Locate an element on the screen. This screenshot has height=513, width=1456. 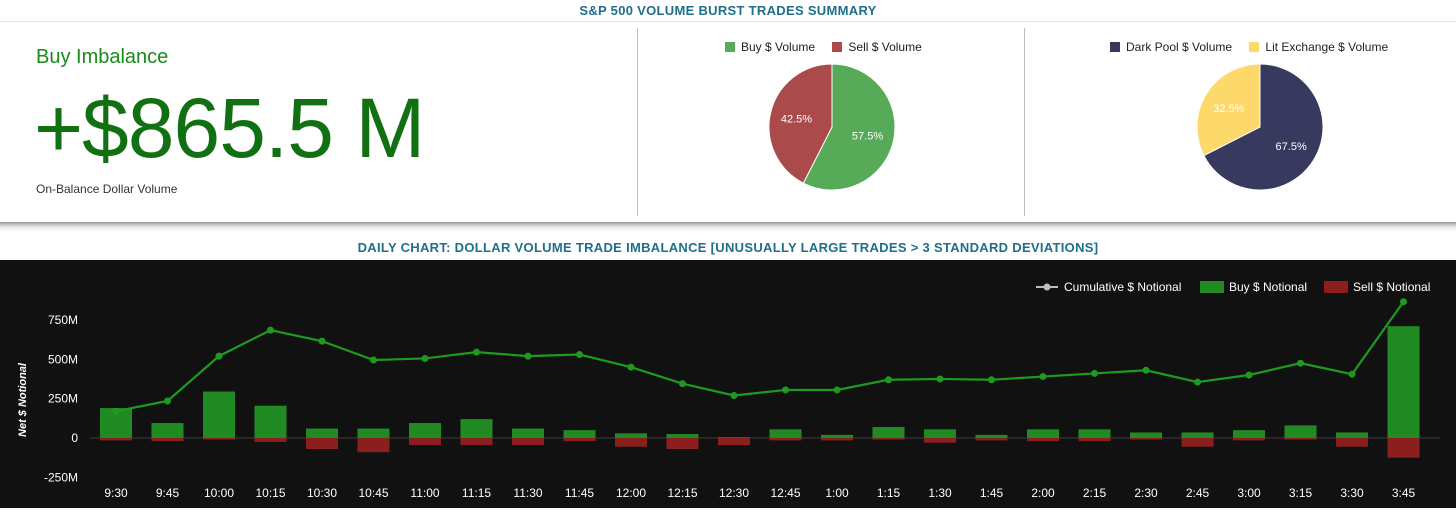
pie-venue-legend: Dark Pool $ Volume Lit Exchange $ Volume is located at coordinates (1249, 47).